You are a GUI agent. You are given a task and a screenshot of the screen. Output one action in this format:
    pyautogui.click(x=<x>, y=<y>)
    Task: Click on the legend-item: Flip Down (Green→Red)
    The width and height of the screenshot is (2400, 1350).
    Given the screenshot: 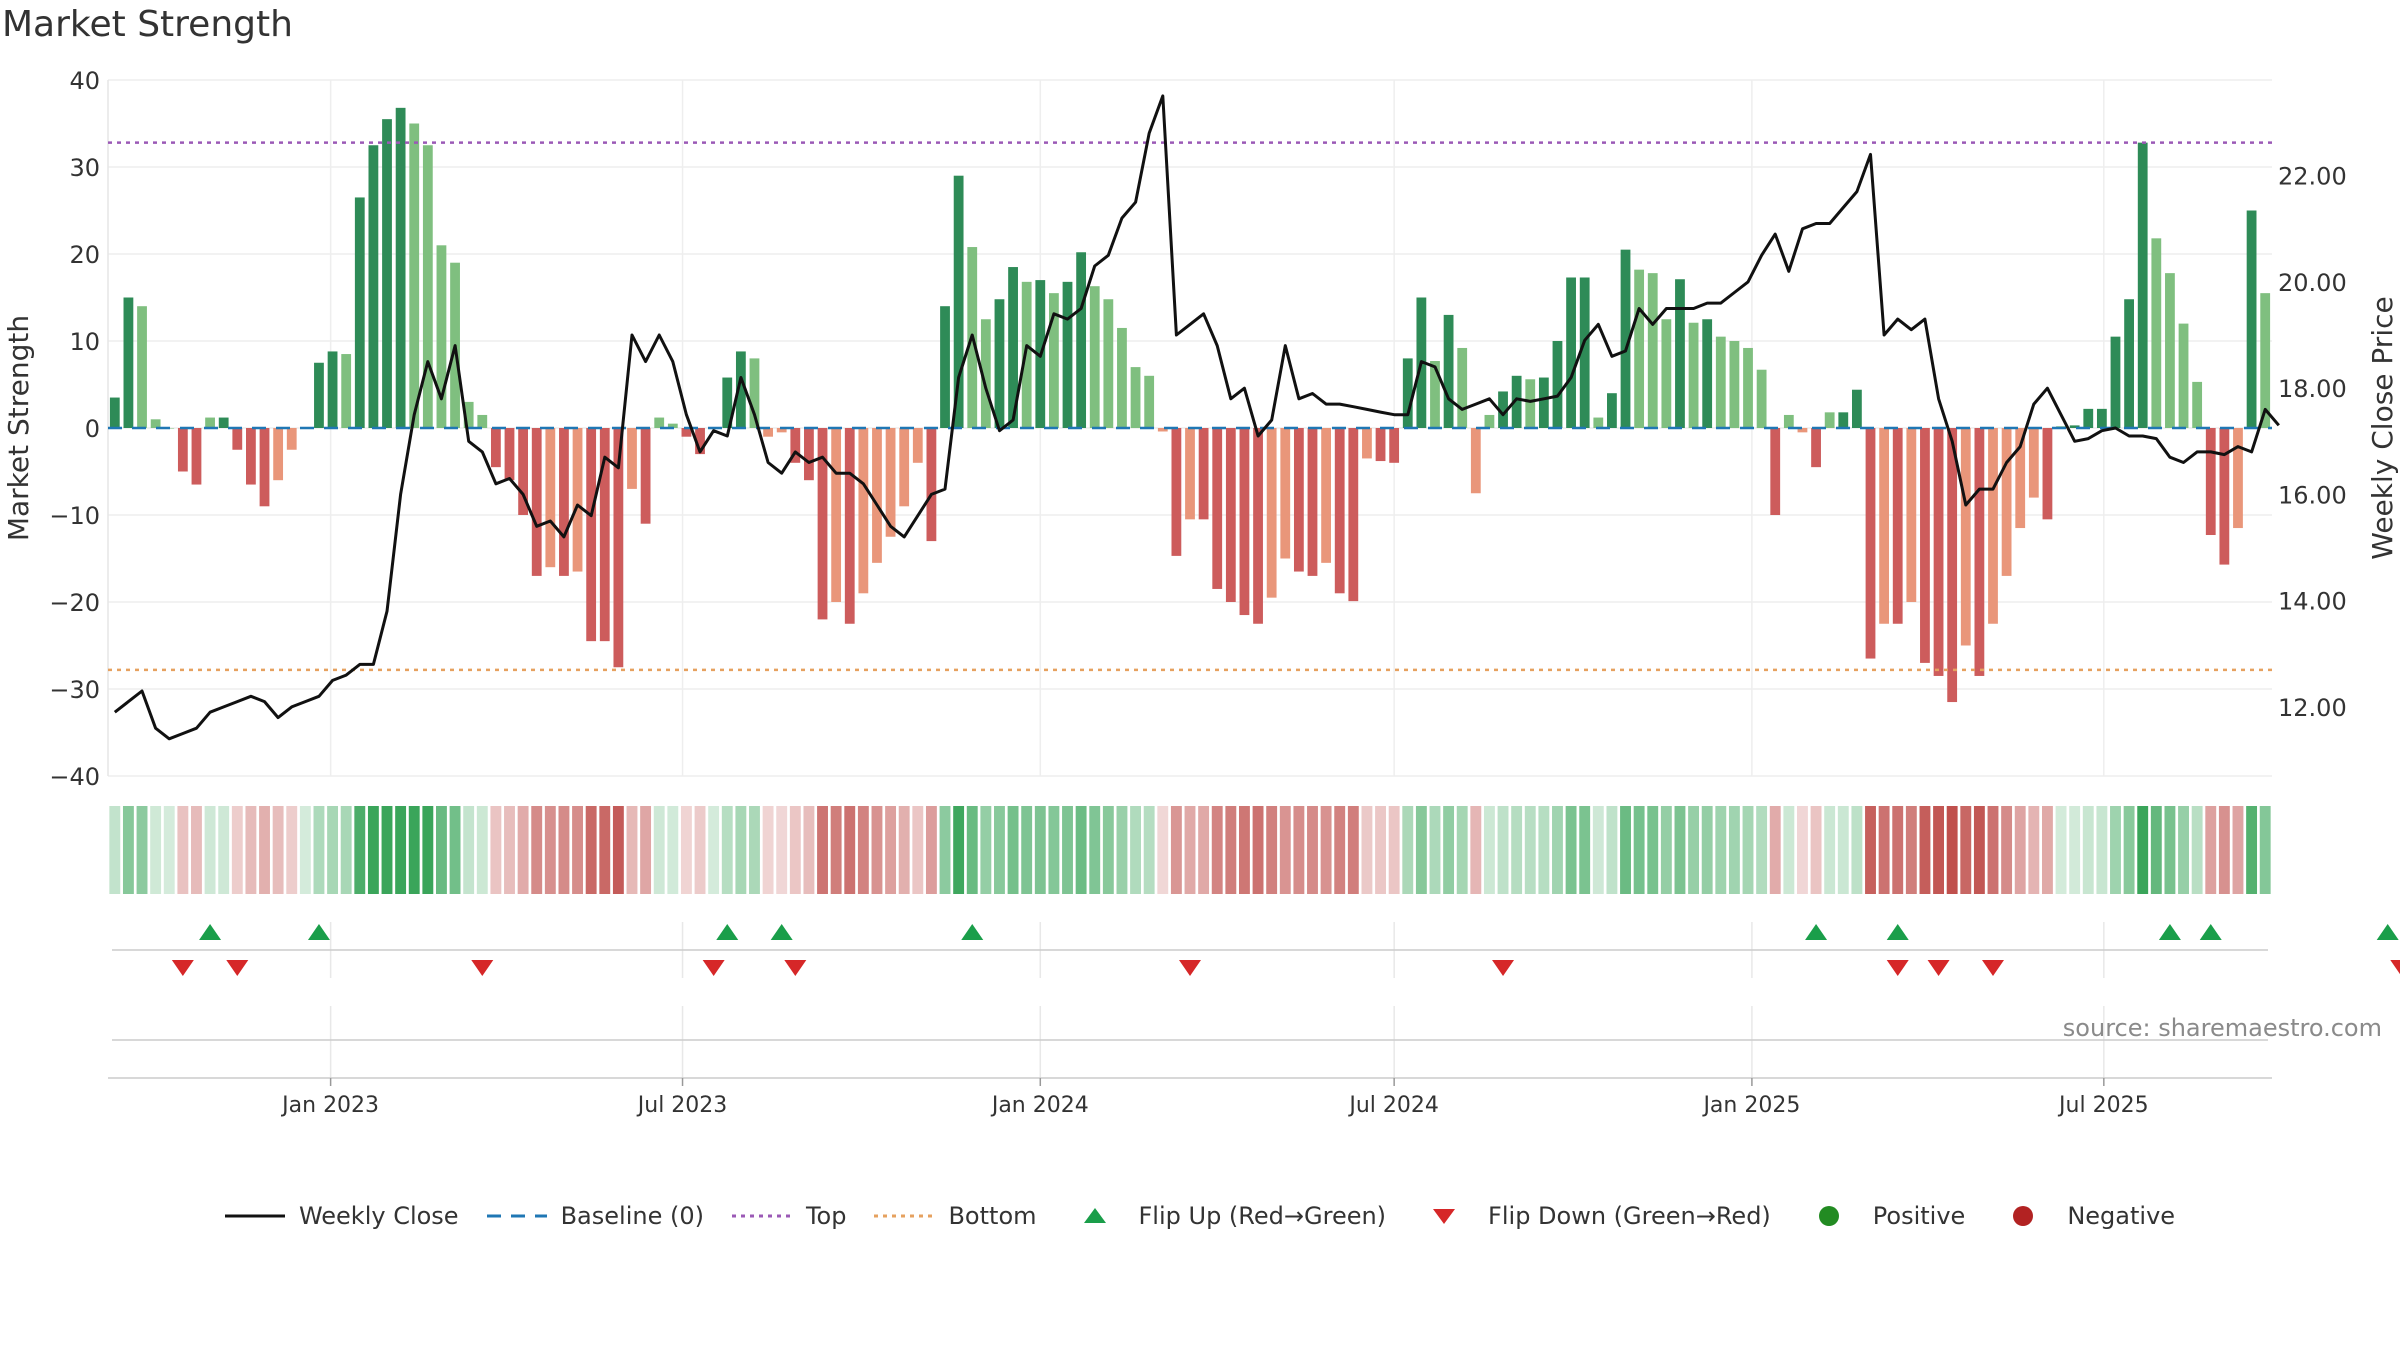 What is the action you would take?
    pyautogui.click(x=1592, y=1216)
    